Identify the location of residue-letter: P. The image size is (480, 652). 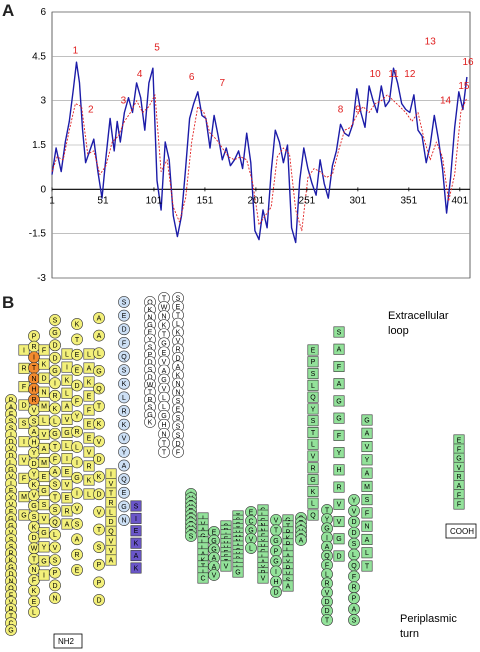
(55, 573).